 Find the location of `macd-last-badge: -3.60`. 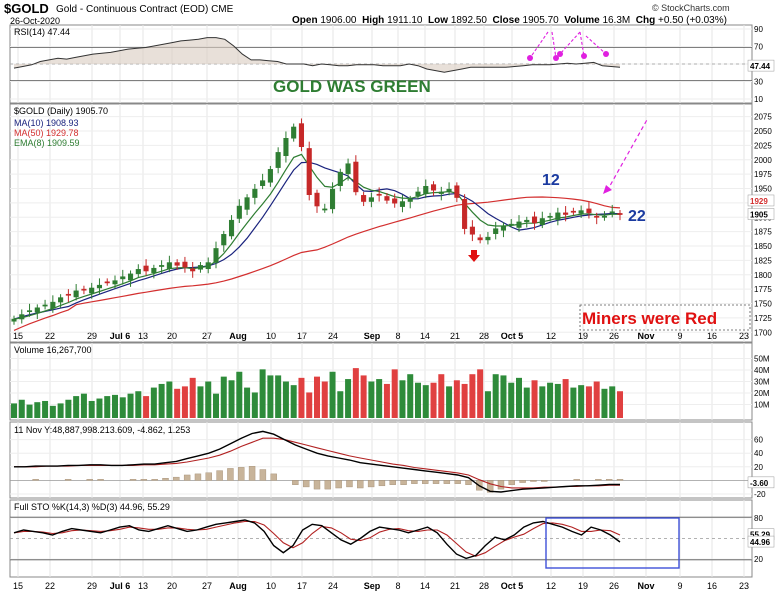

macd-last-badge: -3.60 is located at coordinates (759, 483).